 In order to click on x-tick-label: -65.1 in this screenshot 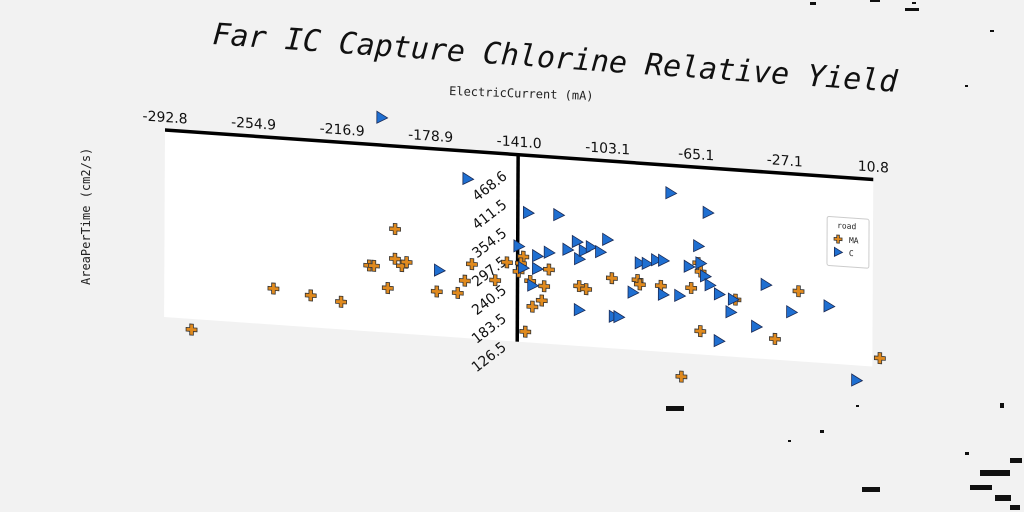, I will do `click(696, 155)`.